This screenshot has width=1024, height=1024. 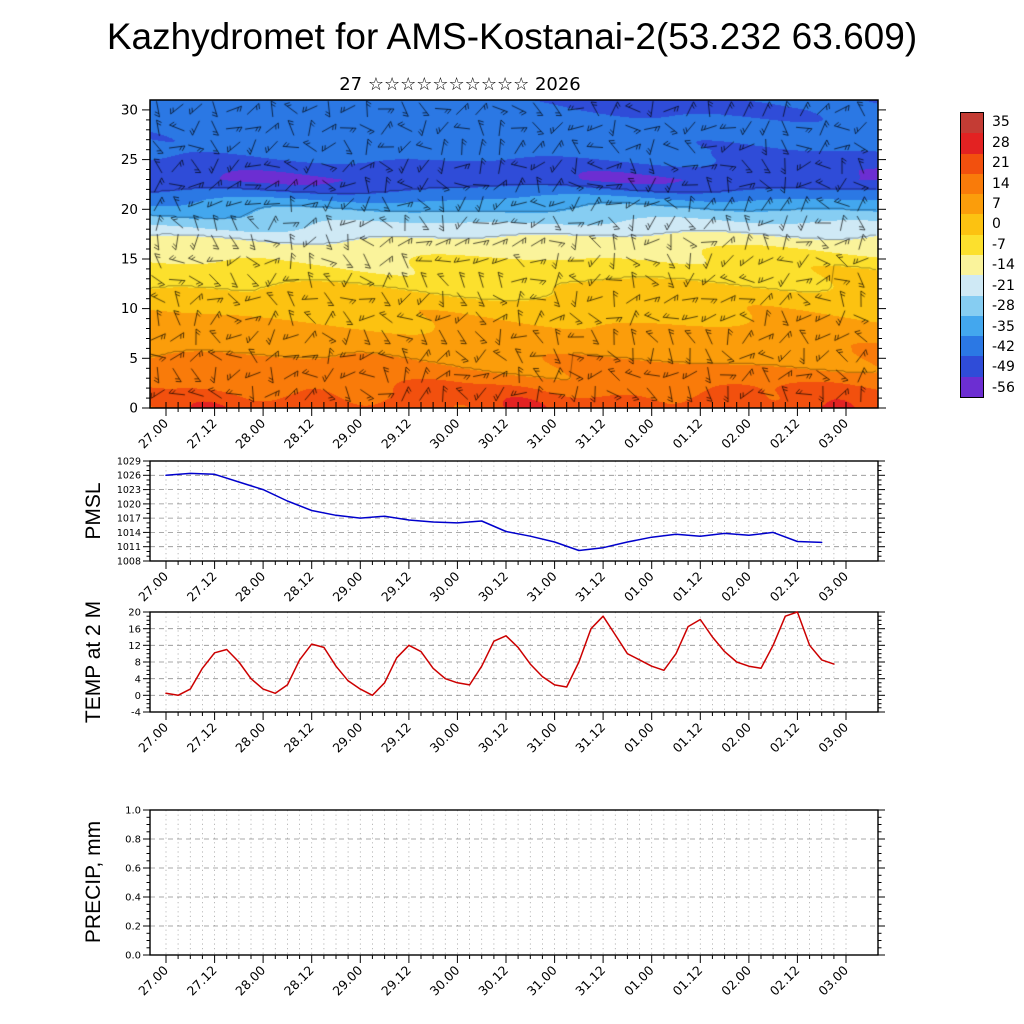 What do you see at coordinates (129, 461) in the screenshot?
I see `svg-text: 1029` at bounding box center [129, 461].